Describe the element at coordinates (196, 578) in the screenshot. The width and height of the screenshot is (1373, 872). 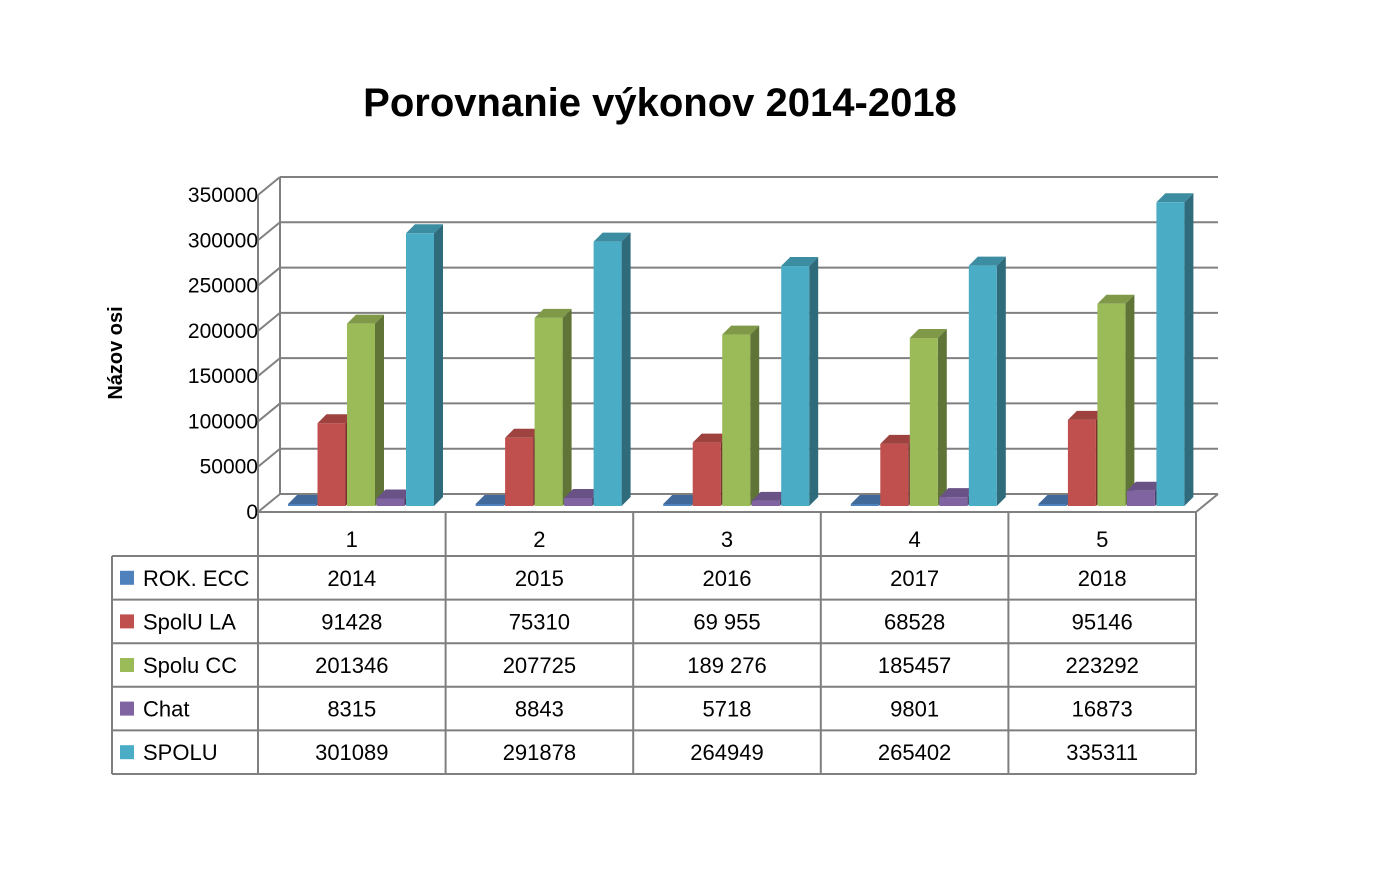
I see `series-label: ROK. ECC` at that location.